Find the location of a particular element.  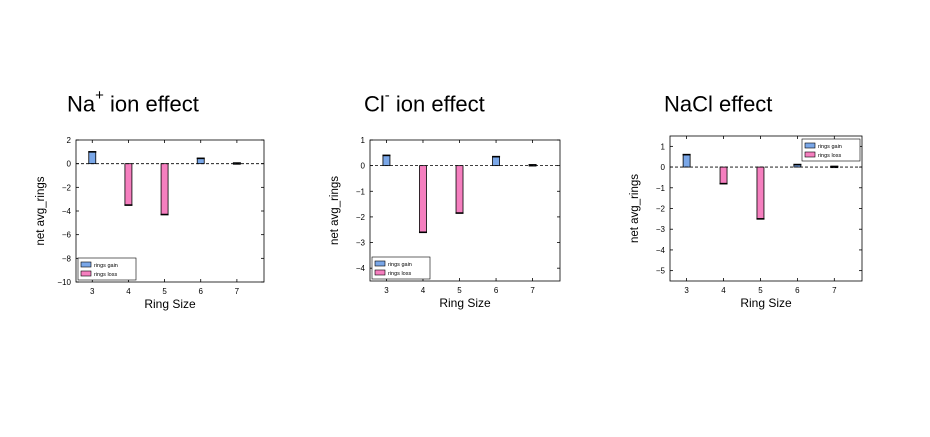

title-main: NaCl effect is located at coordinates (718, 104).